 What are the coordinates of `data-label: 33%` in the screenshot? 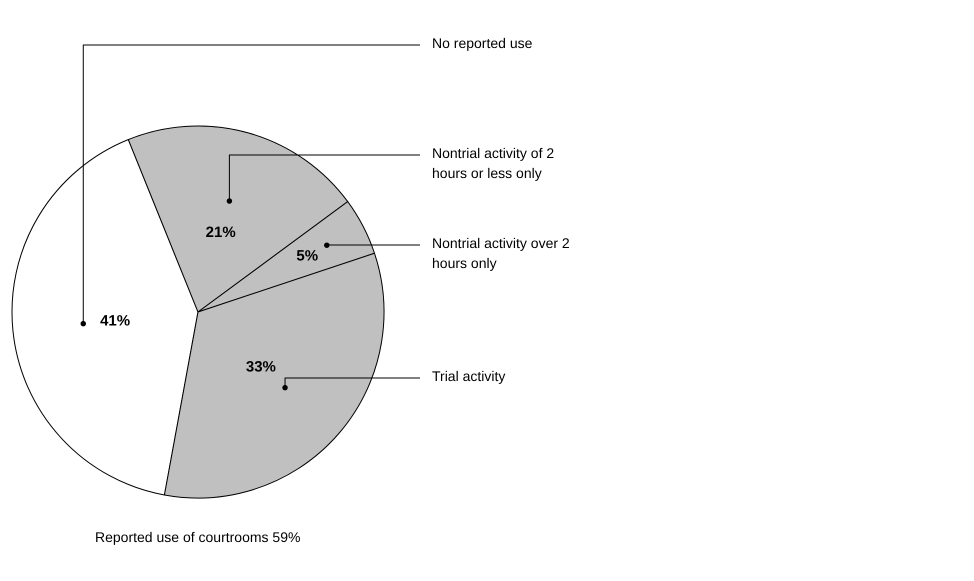 It's located at (261, 367).